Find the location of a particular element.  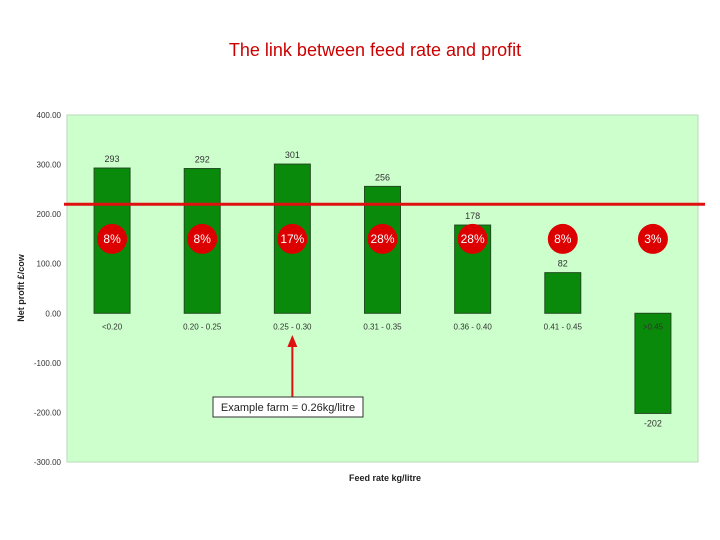

category-label: 0.20 - 0.25 is located at coordinates (202, 326).